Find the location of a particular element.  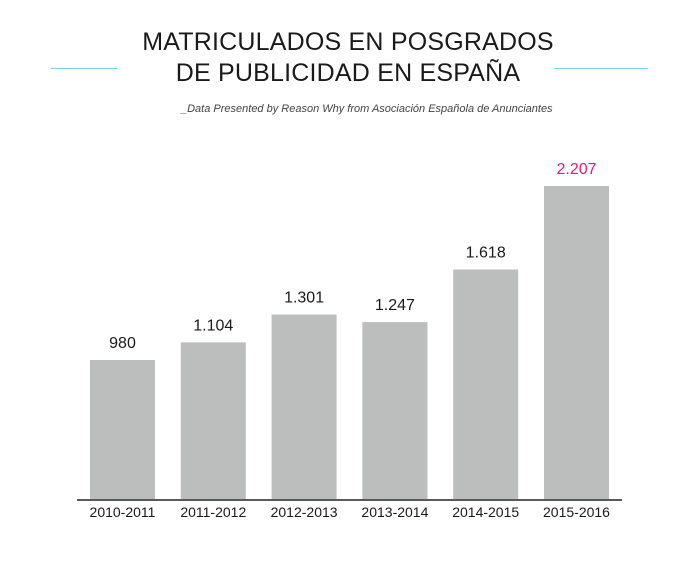

bar-2015-2016 is located at coordinates (576, 342).